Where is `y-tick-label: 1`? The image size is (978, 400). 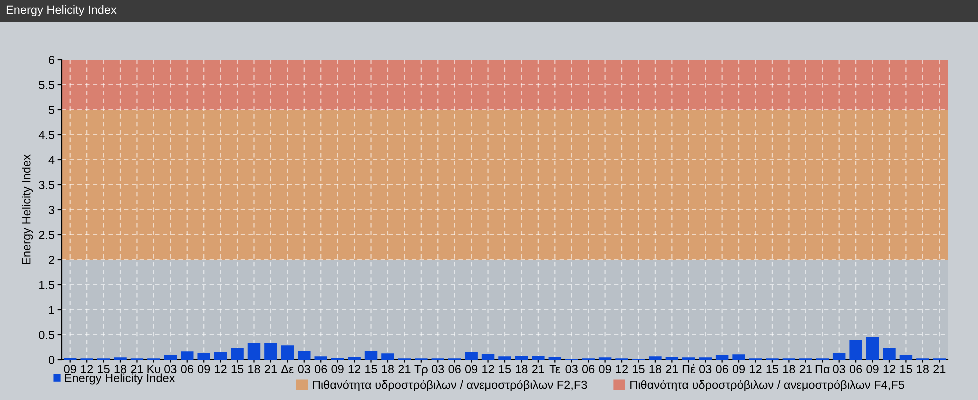 y-tick-label: 1 is located at coordinates (51, 310).